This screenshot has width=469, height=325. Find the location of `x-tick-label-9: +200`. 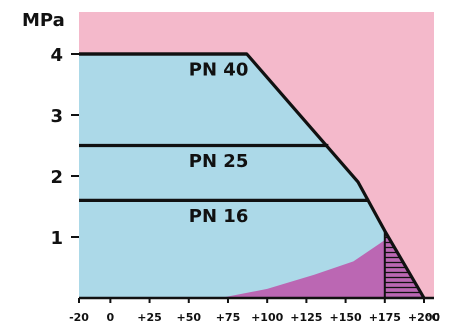

x-tick-label-9: +200 is located at coordinates (424, 317).